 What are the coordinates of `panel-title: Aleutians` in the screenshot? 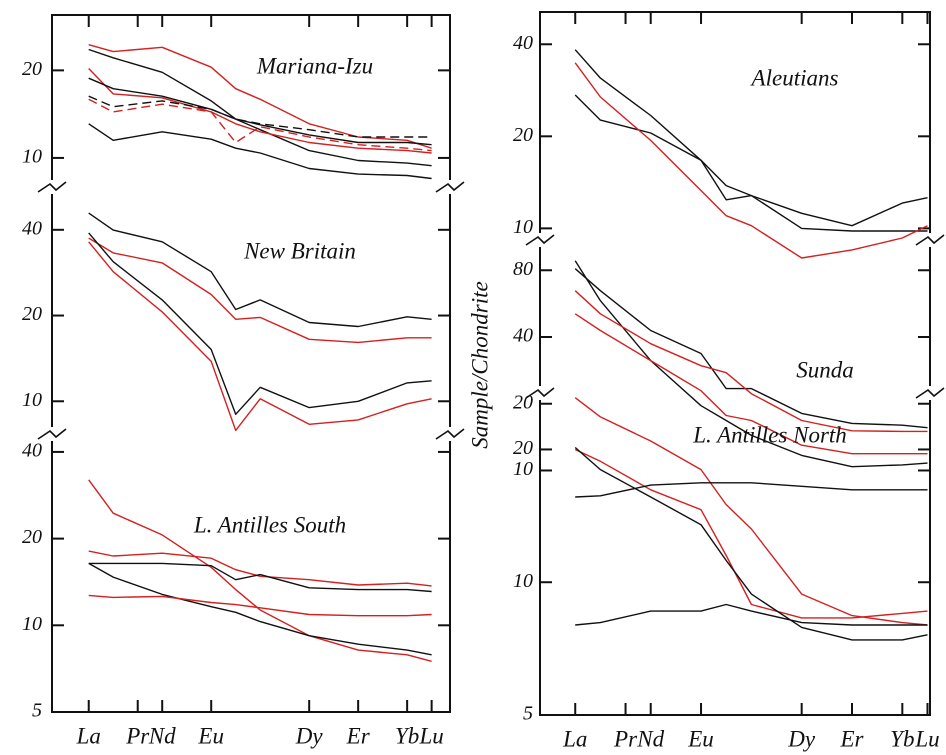 It's located at (794, 77).